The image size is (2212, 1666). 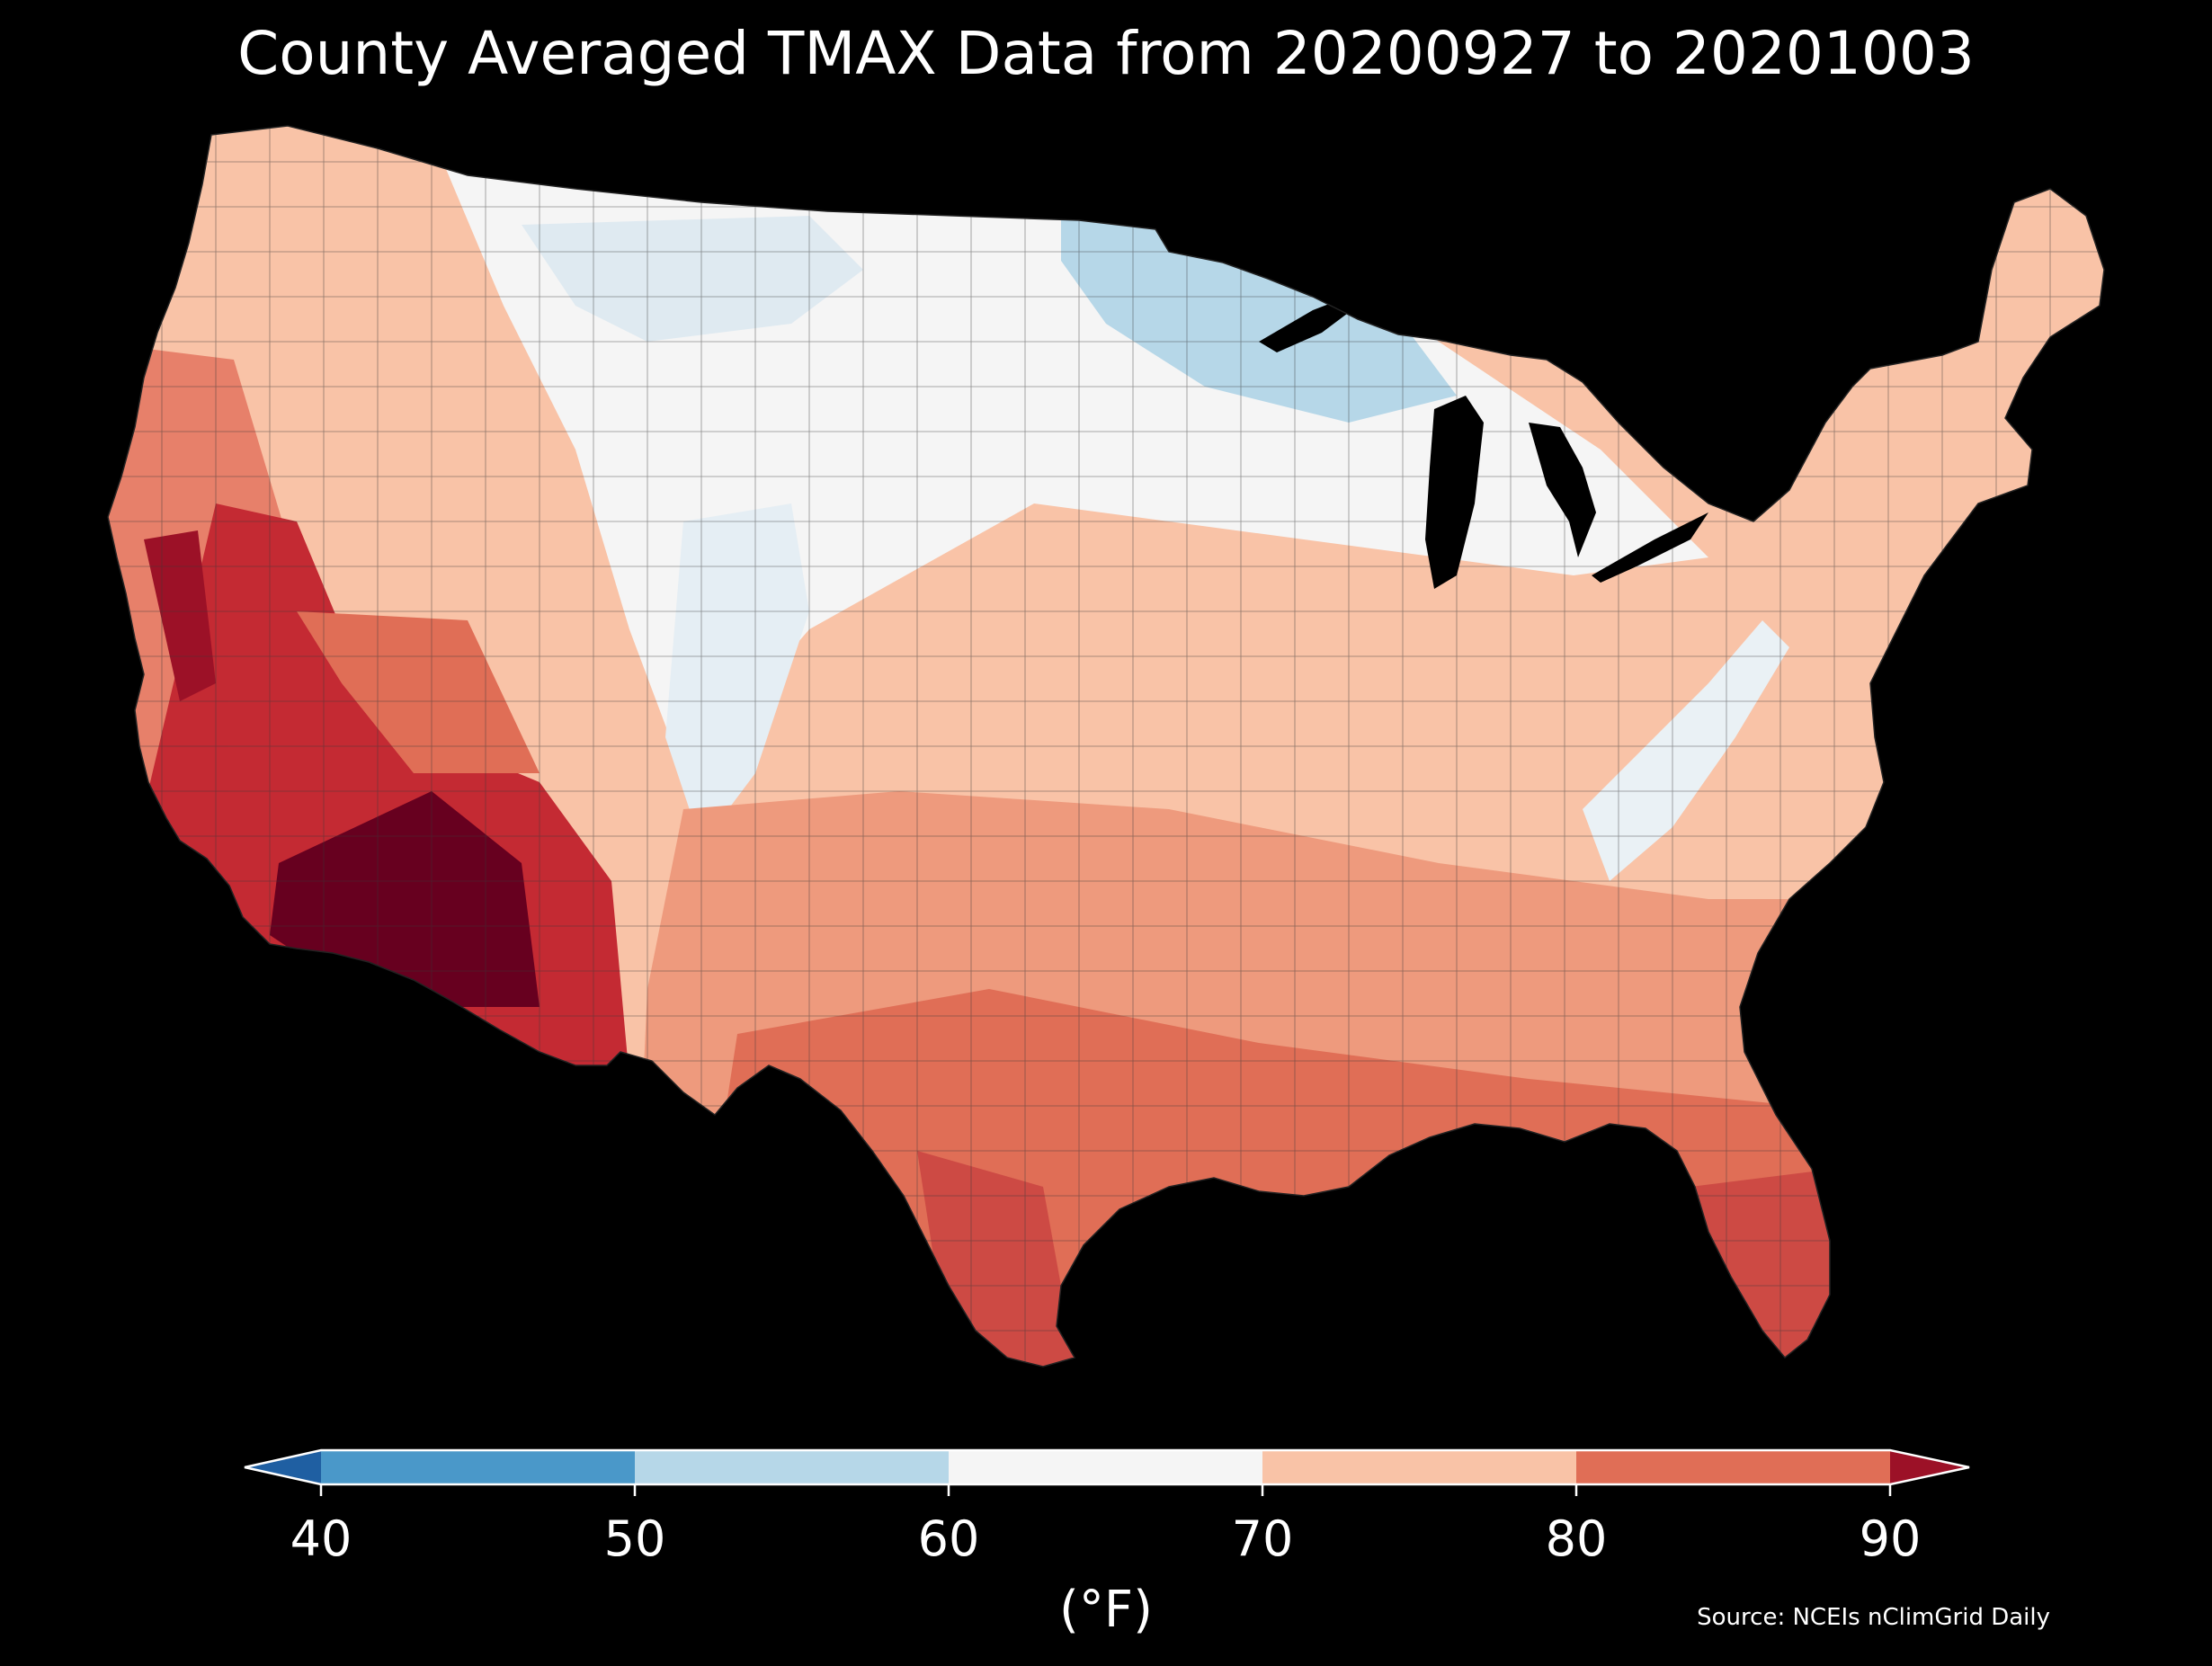 What do you see at coordinates (1762, 464) in the screenshot?
I see `lake-ontario` at bounding box center [1762, 464].